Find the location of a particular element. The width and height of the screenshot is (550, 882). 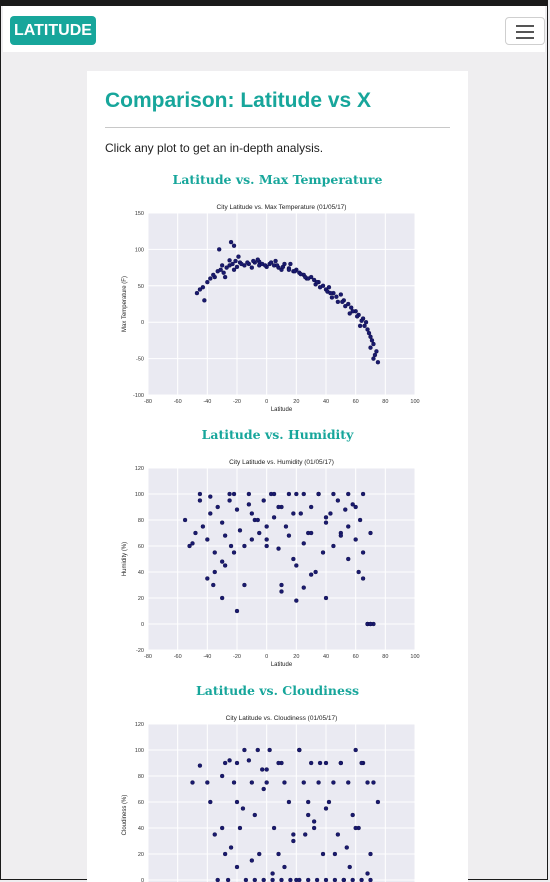

brand-logo-link: LATITUDE is located at coordinates (53, 30).